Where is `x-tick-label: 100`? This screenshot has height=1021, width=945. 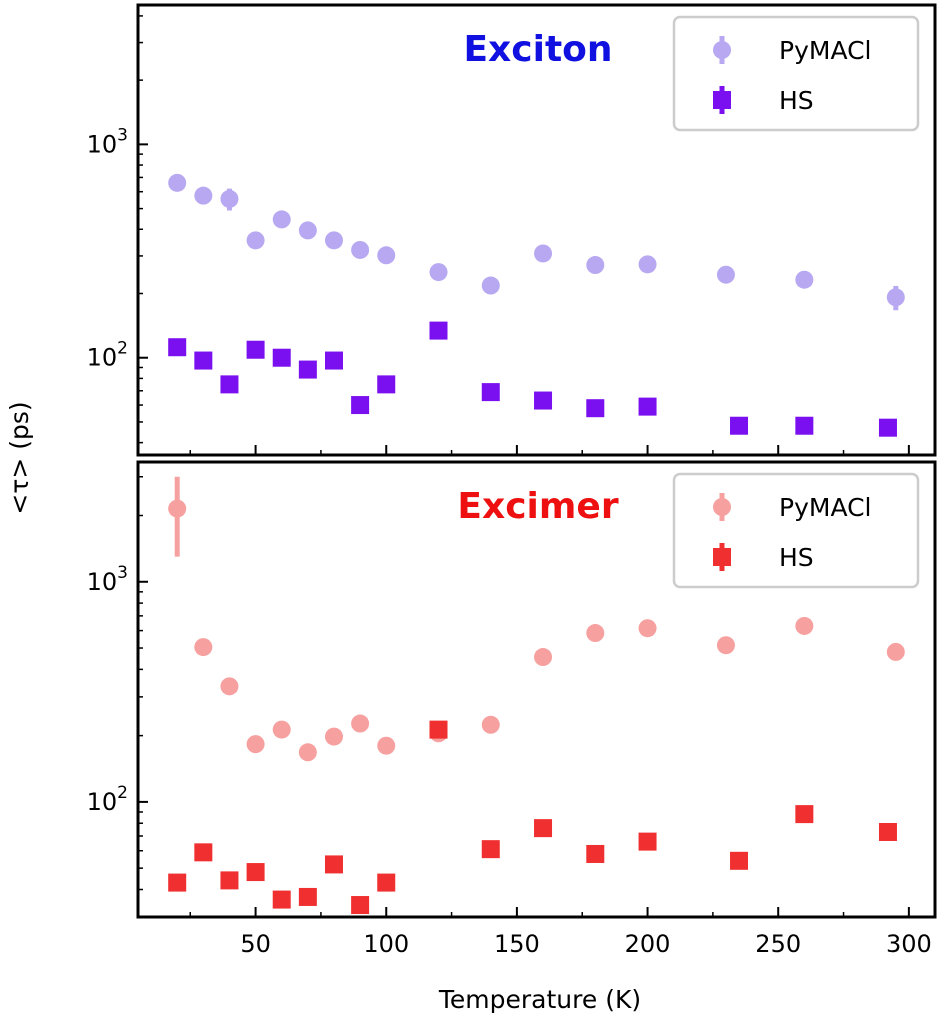 x-tick-label: 100 is located at coordinates (386, 944).